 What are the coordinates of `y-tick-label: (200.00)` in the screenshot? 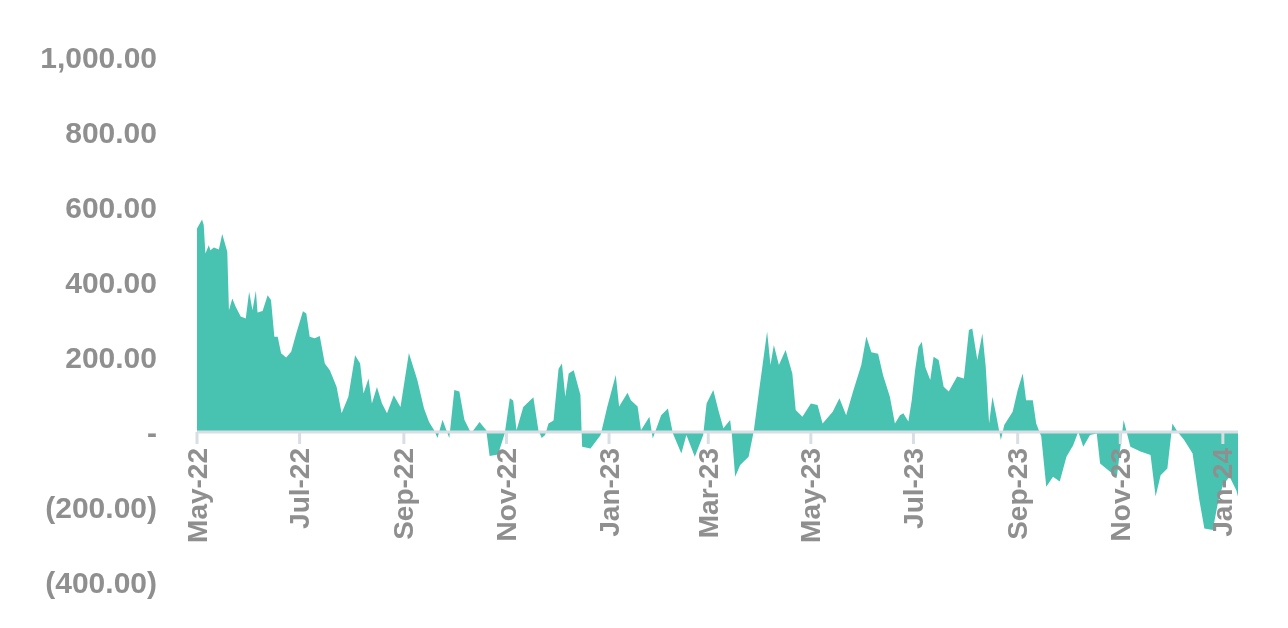 It's located at (101, 507).